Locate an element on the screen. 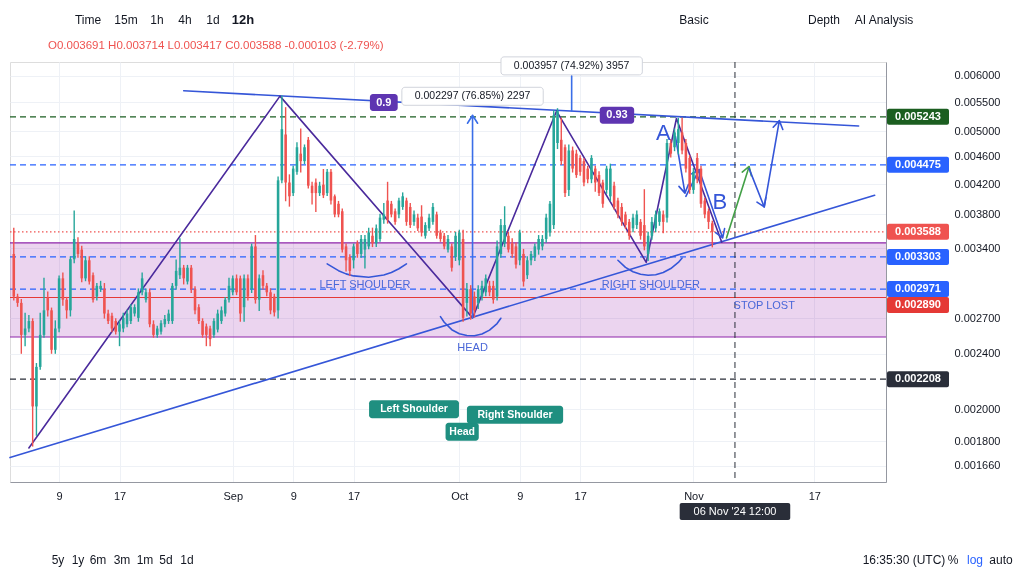 The height and width of the screenshot is (578, 1024). annotation: 0.003957 (74.92%) 3957 is located at coordinates (571, 64).